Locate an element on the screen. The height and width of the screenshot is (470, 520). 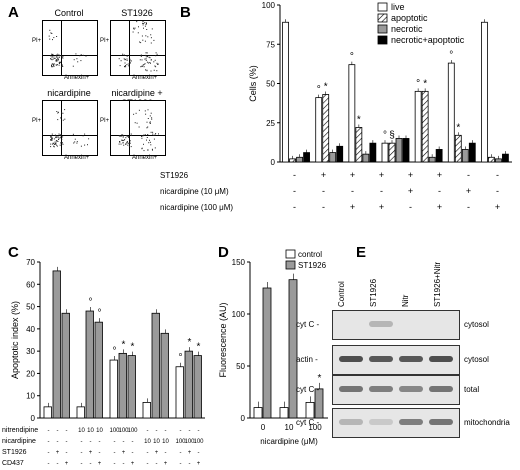
flow-x-label: Annexin+ is located at coordinates (145, 78).